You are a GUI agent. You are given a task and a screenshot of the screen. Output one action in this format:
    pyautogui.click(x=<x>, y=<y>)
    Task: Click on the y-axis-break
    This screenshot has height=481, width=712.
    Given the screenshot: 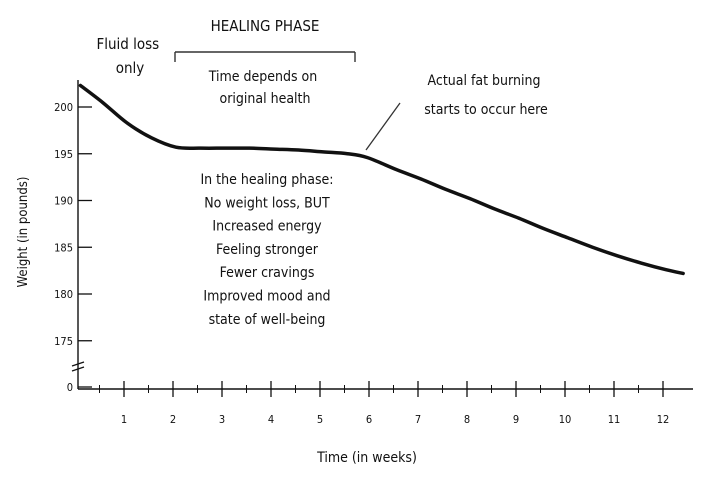 What is the action you would take?
    pyautogui.click(x=78, y=366)
    